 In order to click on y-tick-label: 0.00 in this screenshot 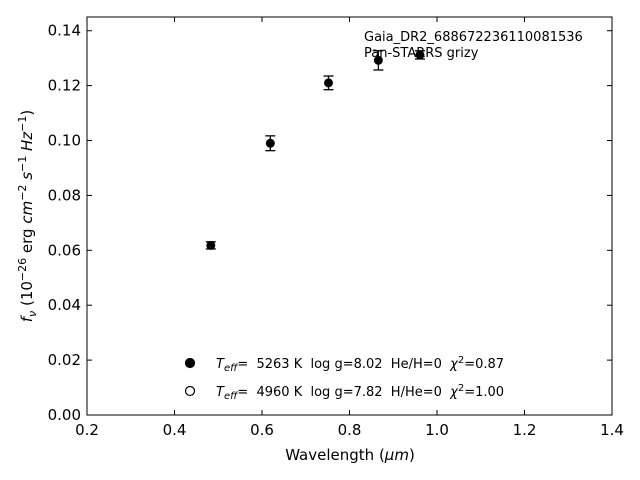, I will do `click(64, 415)`.